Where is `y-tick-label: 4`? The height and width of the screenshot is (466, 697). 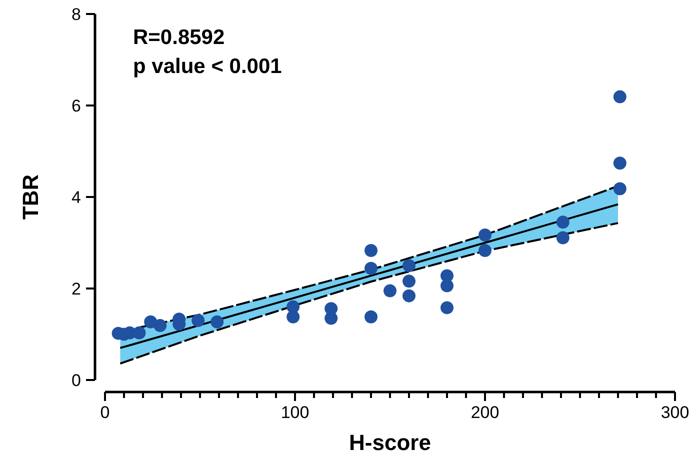 y-tick-label: 4 is located at coordinates (76, 197).